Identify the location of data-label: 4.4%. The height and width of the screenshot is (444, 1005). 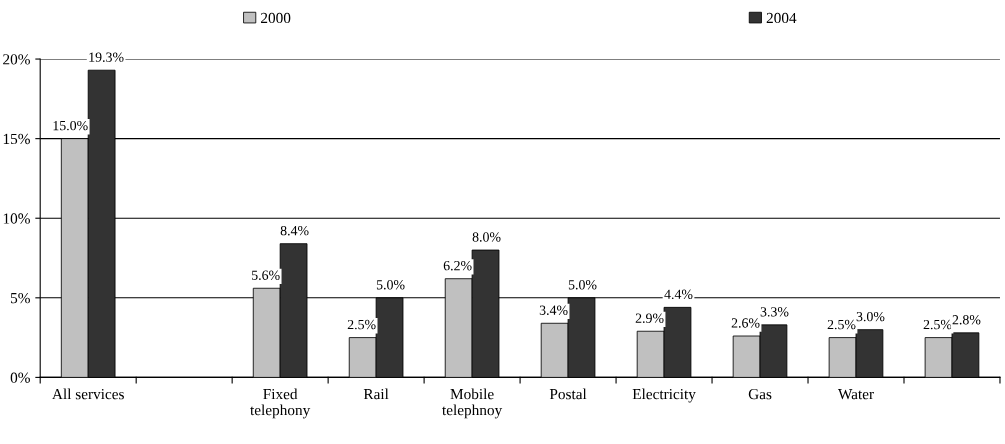
(678, 294).